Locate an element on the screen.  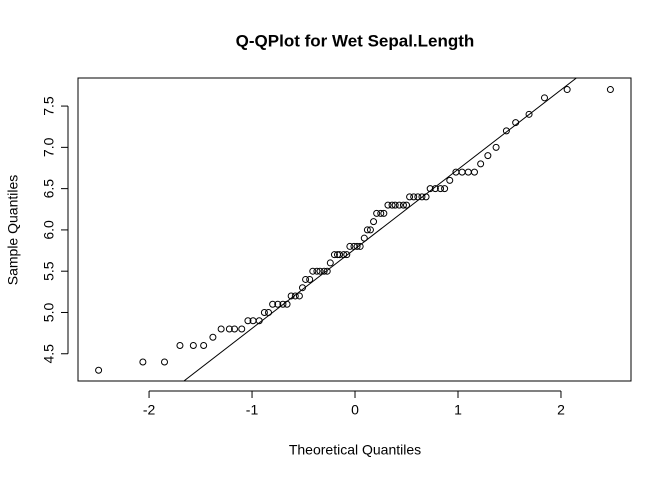
x-tick-label: 2 is located at coordinates (561, 410).